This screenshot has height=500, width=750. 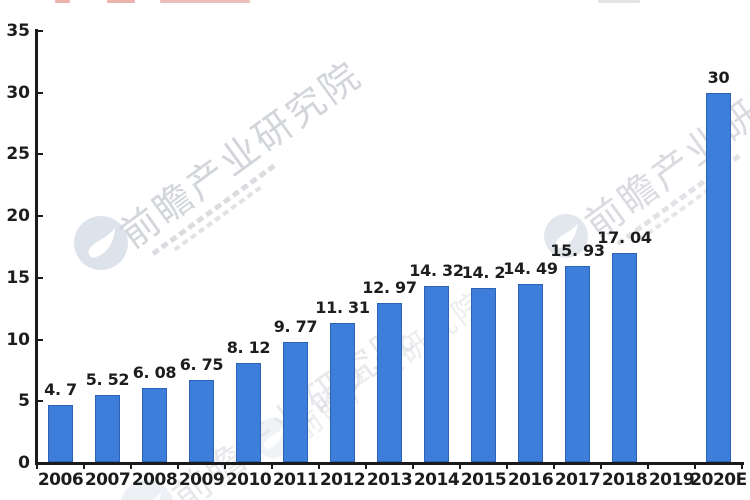 I want to click on bar-value-label-2018: 17. 04, so click(x=624, y=237).